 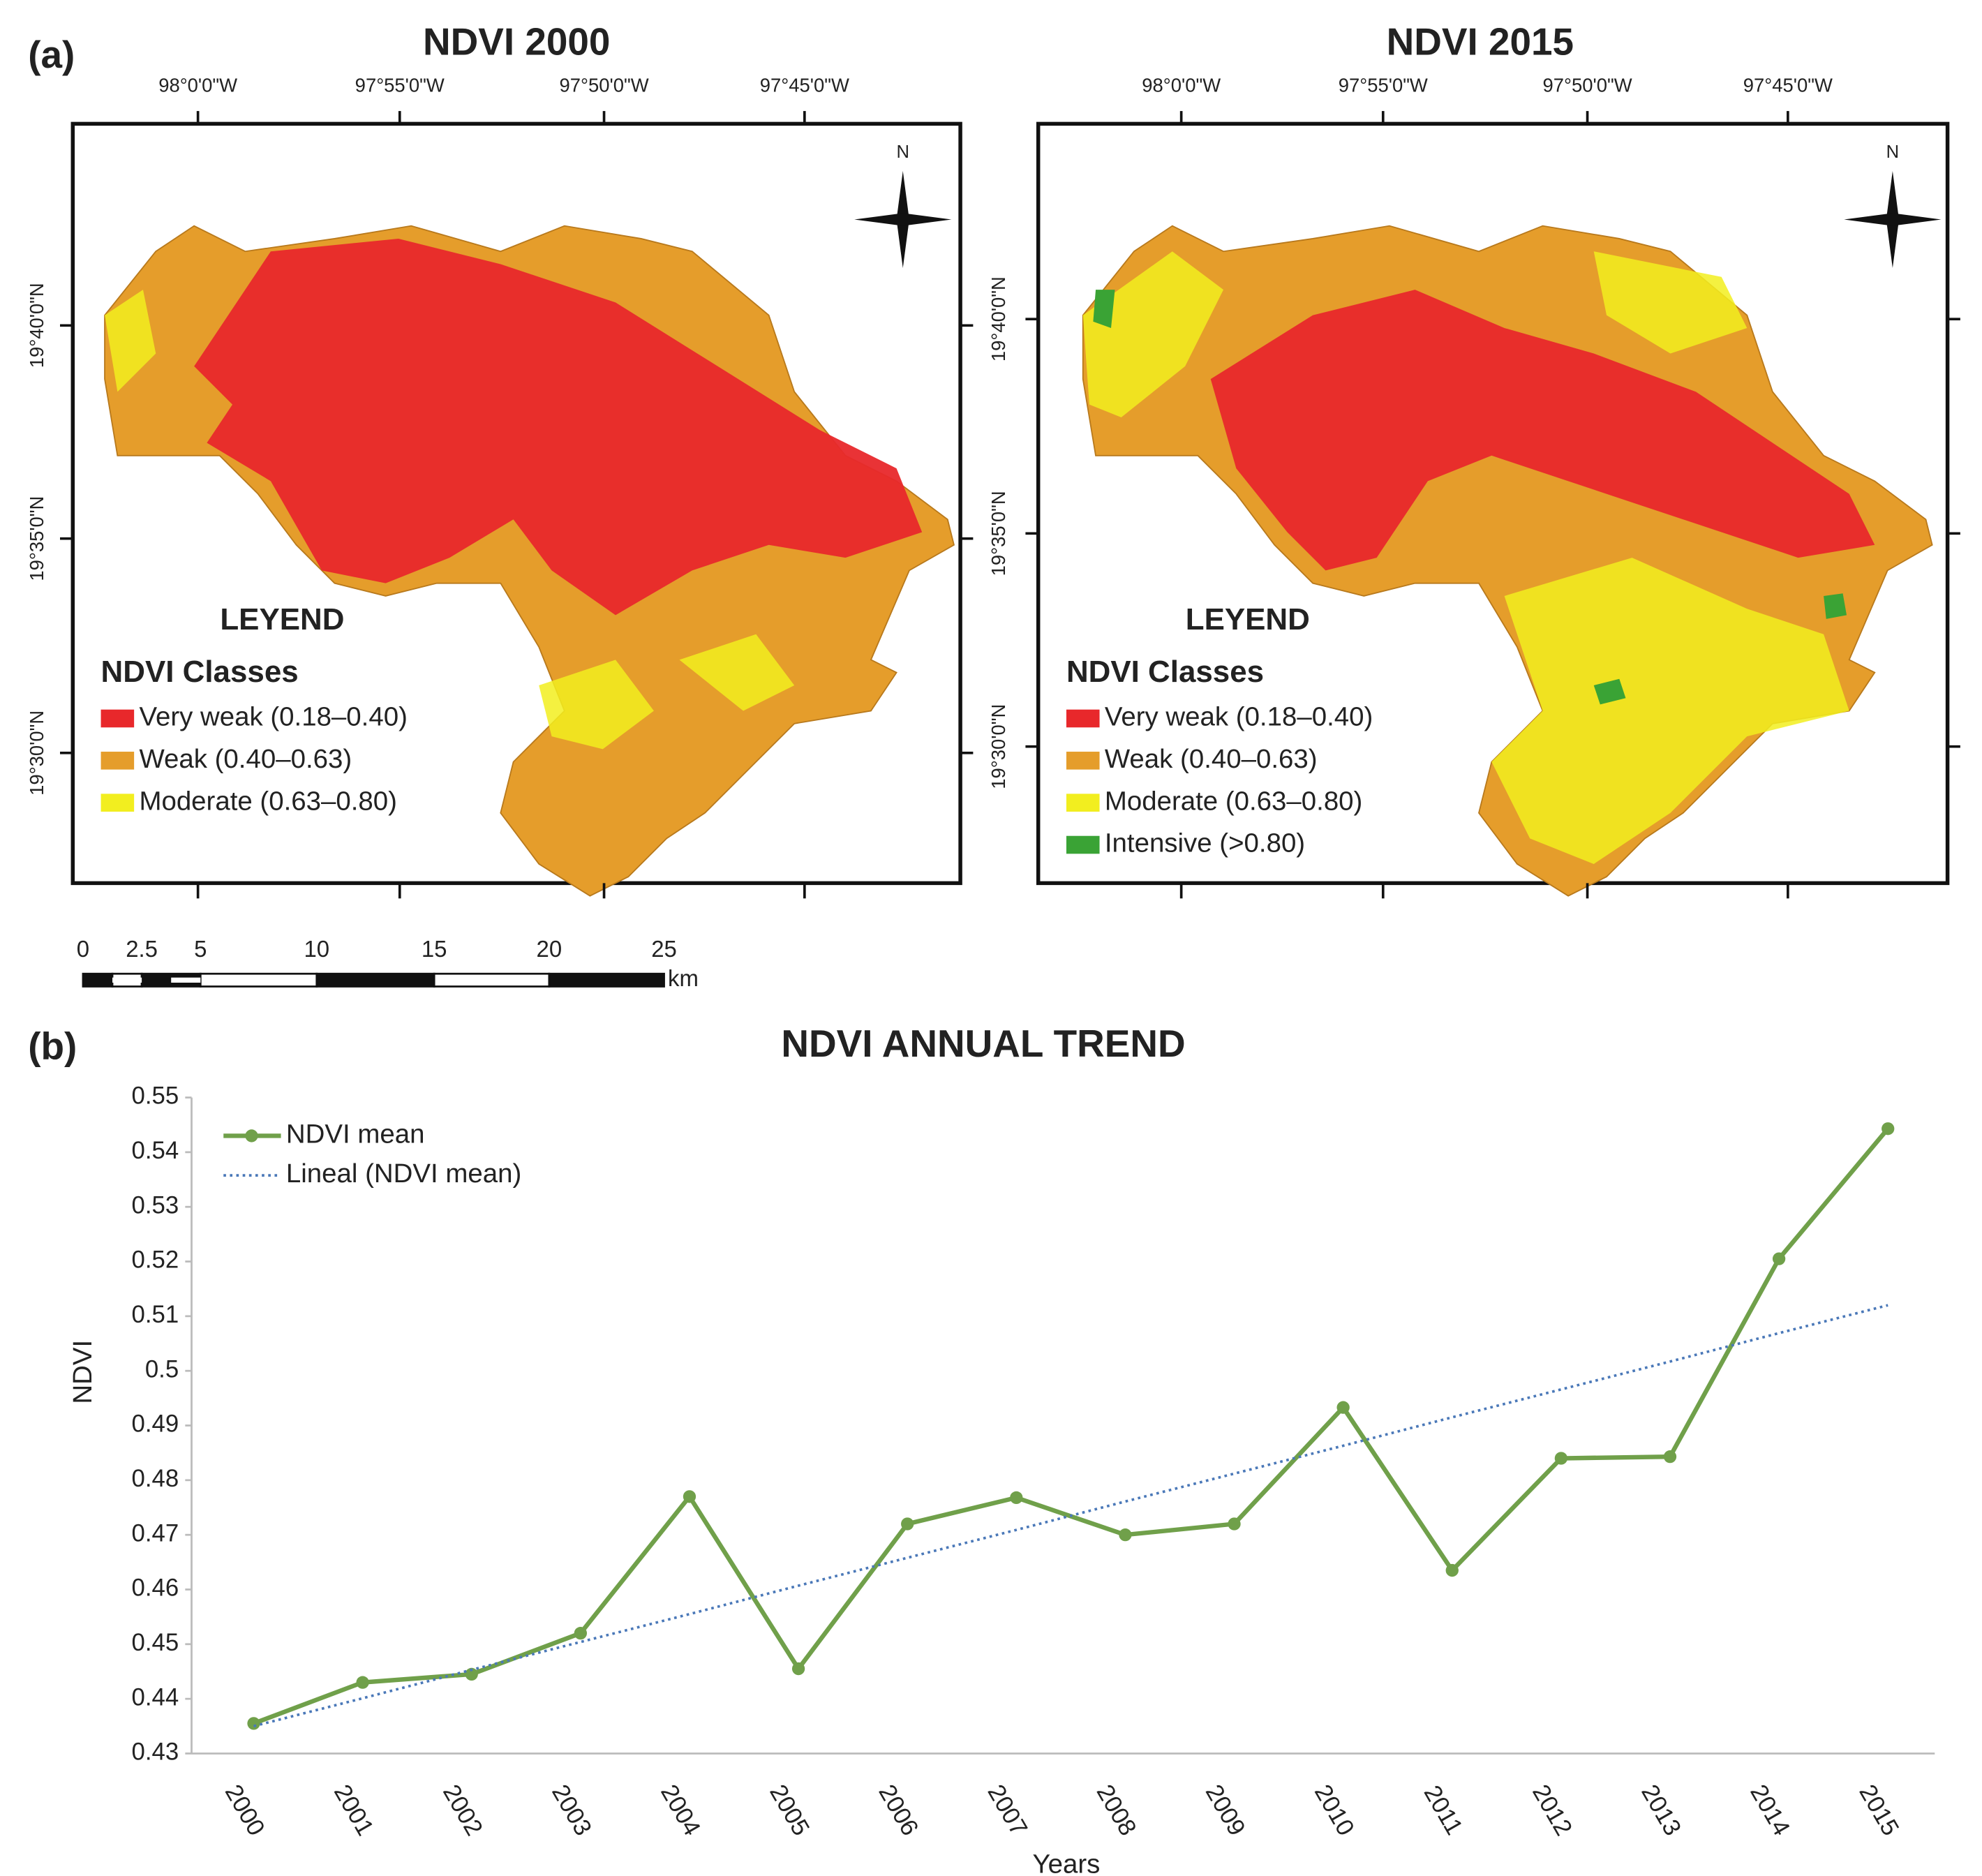 What do you see at coordinates (1480, 42) in the screenshot?
I see `map-title: NDVI 2015` at bounding box center [1480, 42].